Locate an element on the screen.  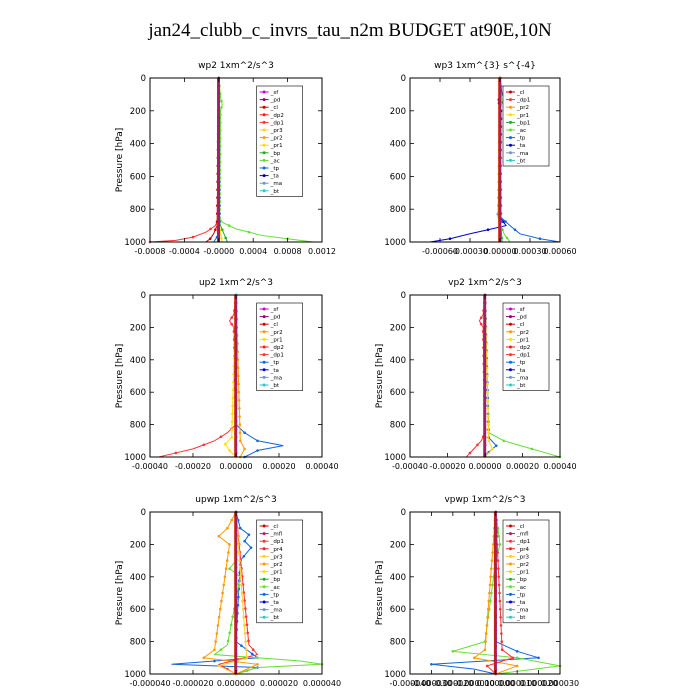
x-tick-label: 0.00000 is located at coordinates (484, 466).